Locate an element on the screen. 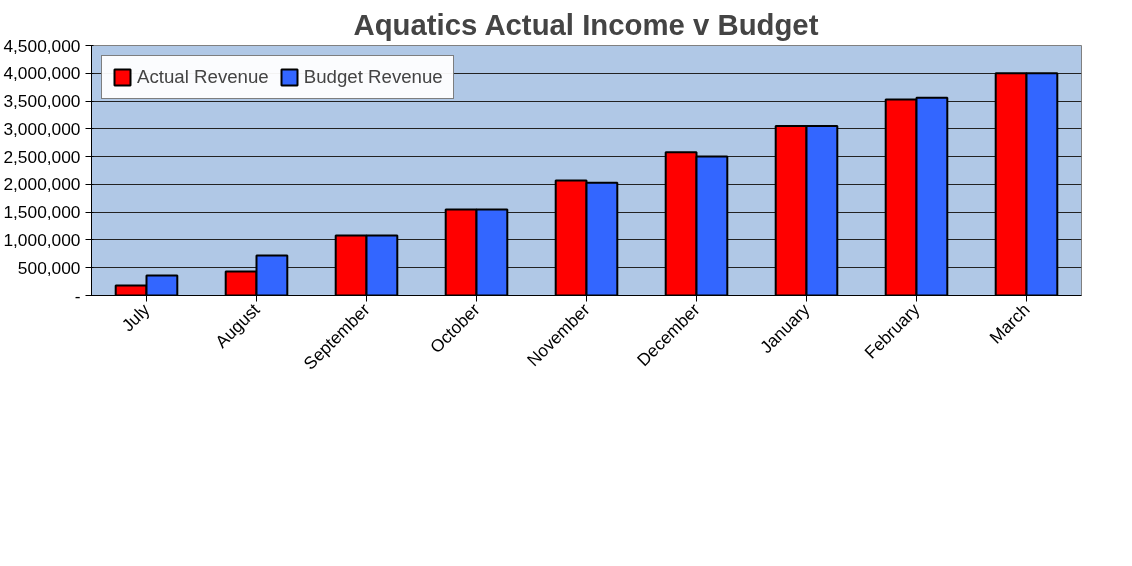 The width and height of the screenshot is (1132, 566). chart-title: Aquatics Actual Income v Budget is located at coordinates (586, 24).